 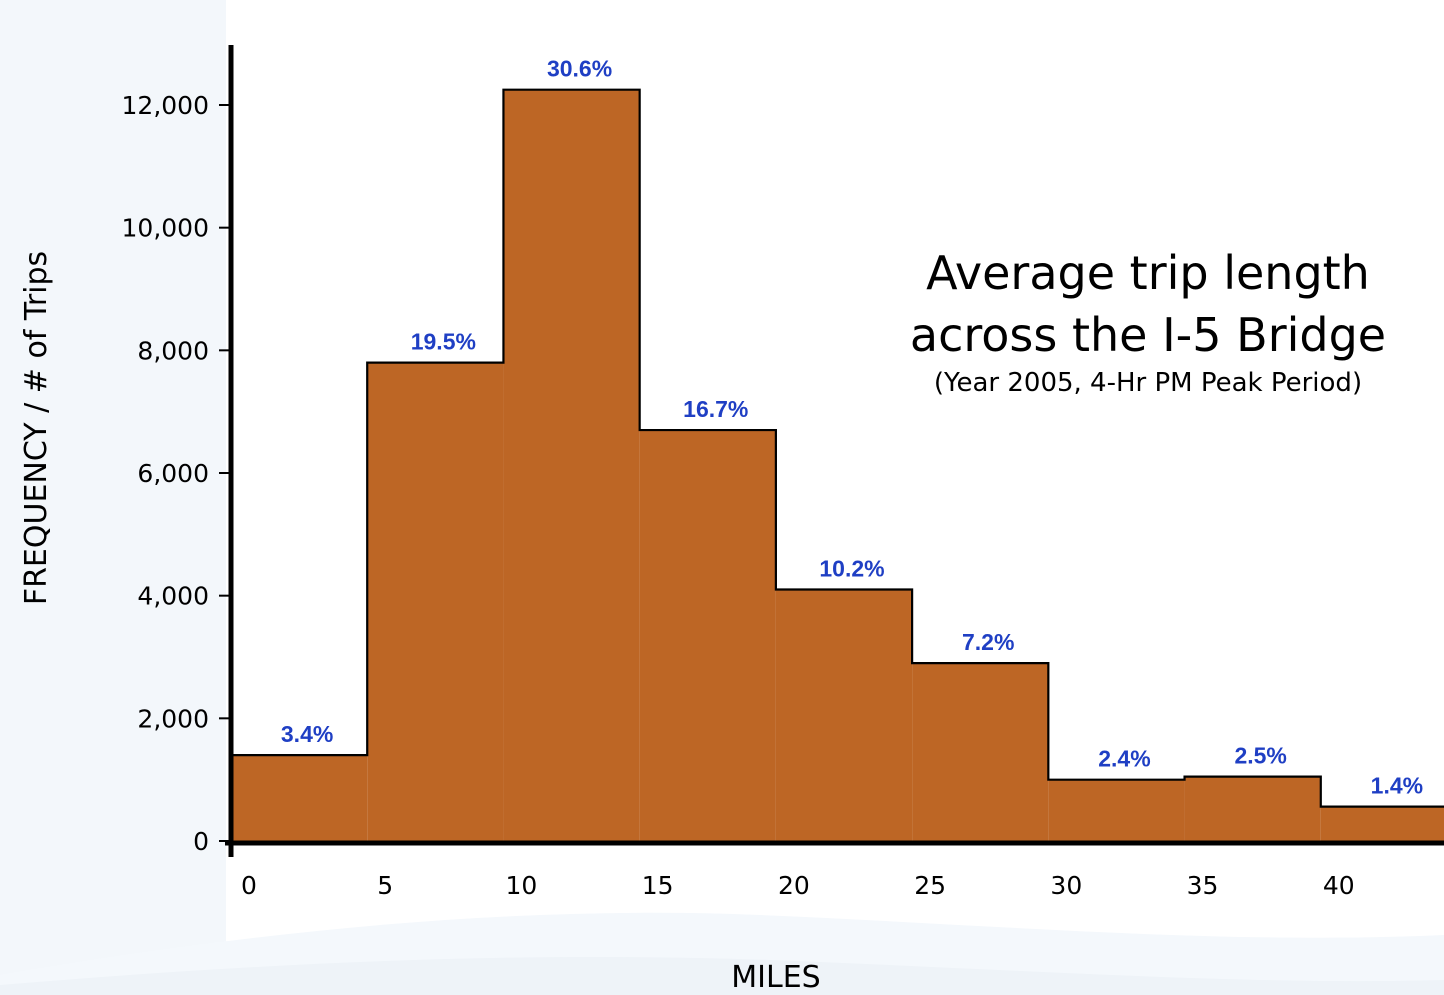 I want to click on bar-percent-label: 10.2%, so click(x=851, y=569).